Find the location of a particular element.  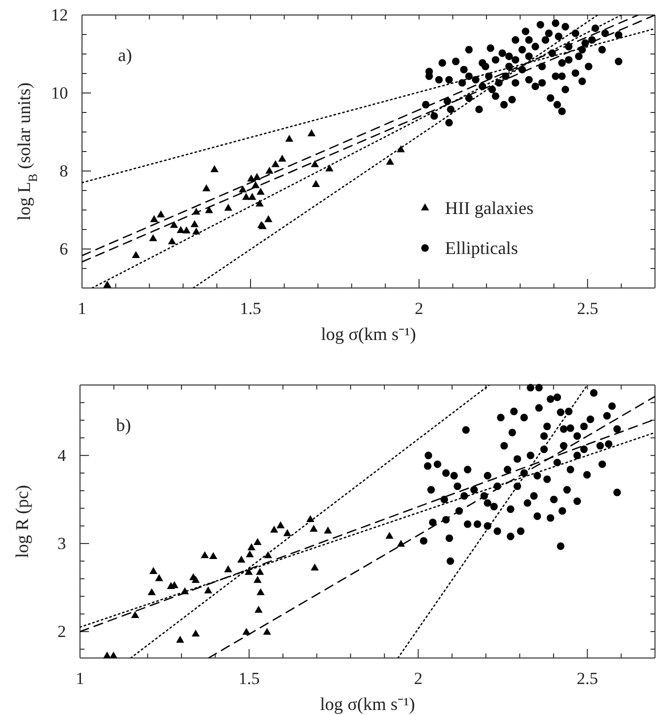

y-tick-label: 12 is located at coordinates (59, 14).